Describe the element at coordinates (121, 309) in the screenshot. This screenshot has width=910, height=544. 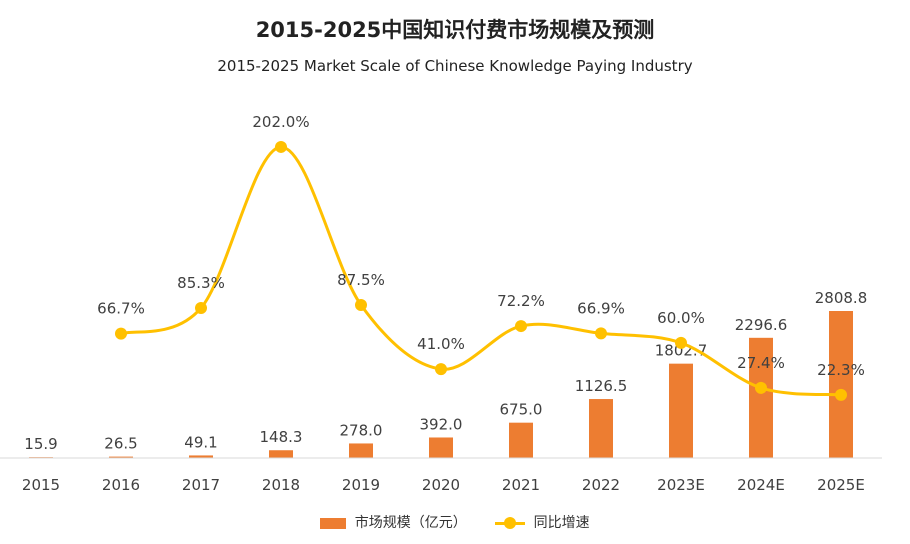
I see `growth-label-2016: 66.7%` at that location.